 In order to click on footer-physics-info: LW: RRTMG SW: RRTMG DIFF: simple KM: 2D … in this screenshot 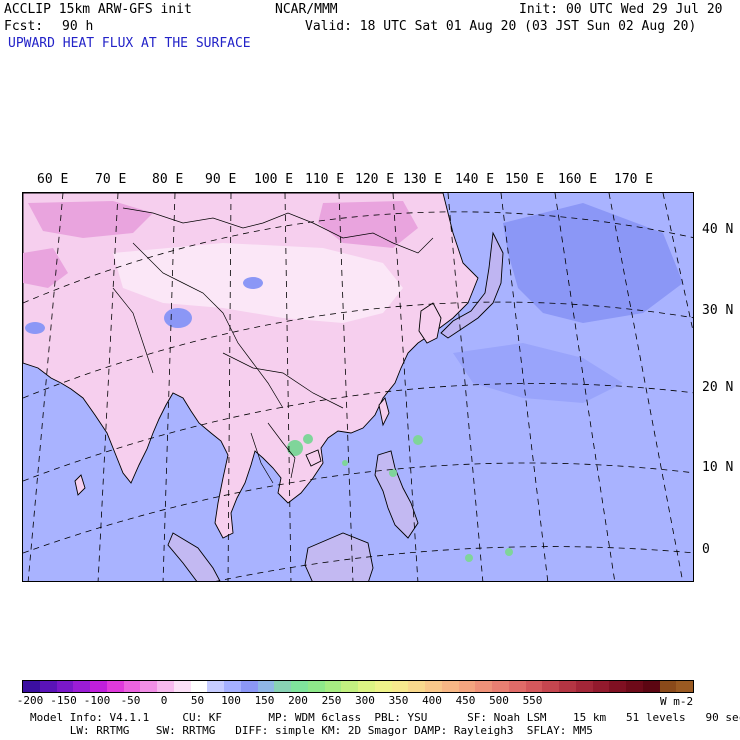, I will do `click(311, 730)`.